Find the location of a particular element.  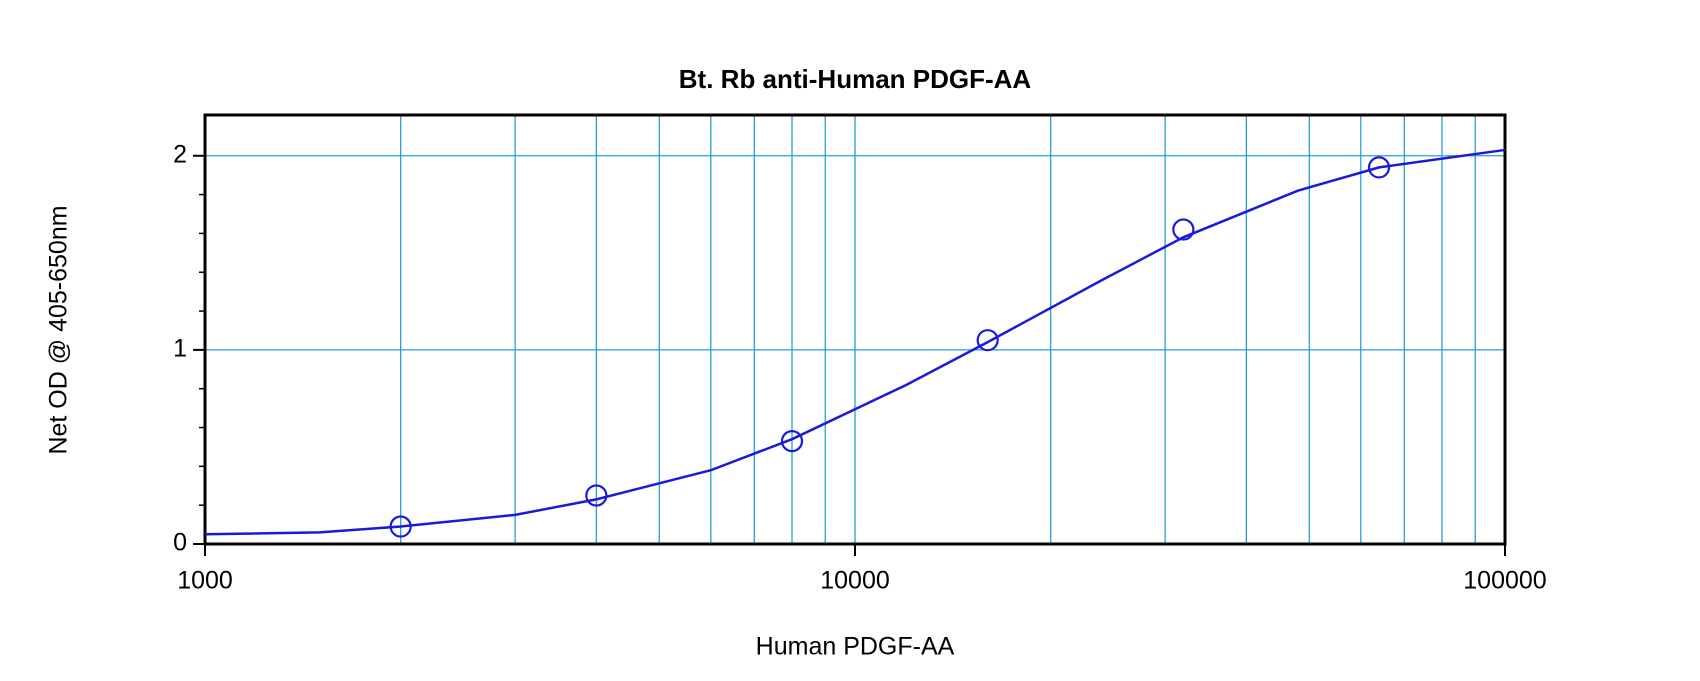

x-tick-label: 1000 is located at coordinates (205, 581).